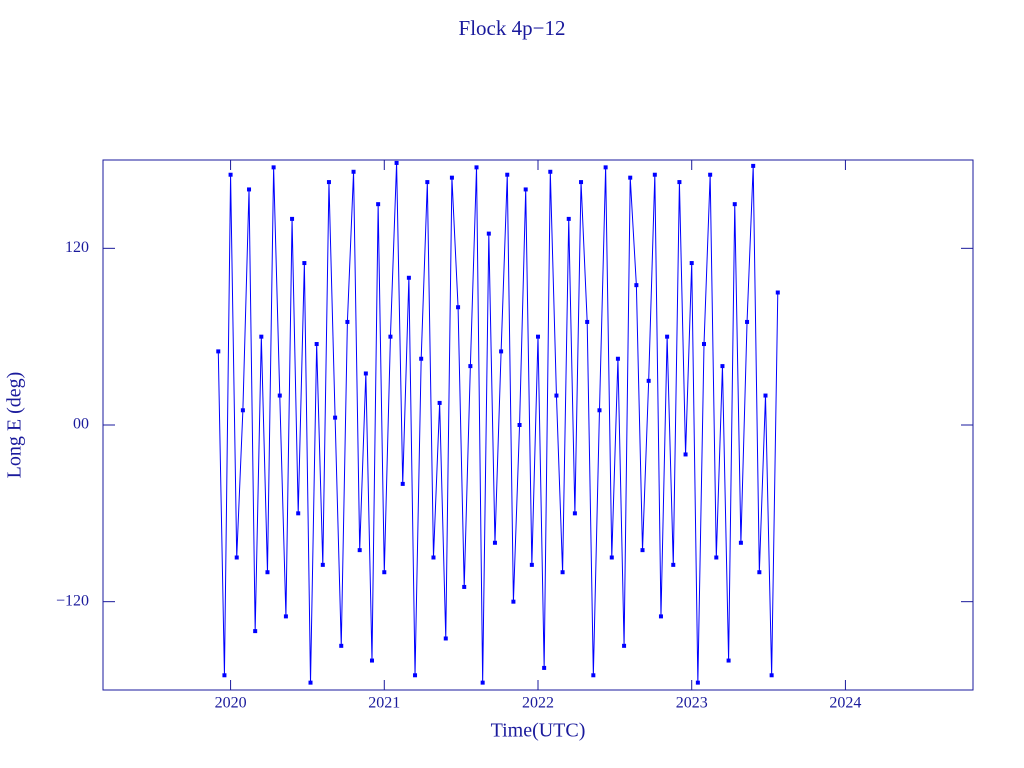 The height and width of the screenshot is (768, 1024). What do you see at coordinates (845, 703) in the screenshot?
I see `x-tick-label: 2024` at bounding box center [845, 703].